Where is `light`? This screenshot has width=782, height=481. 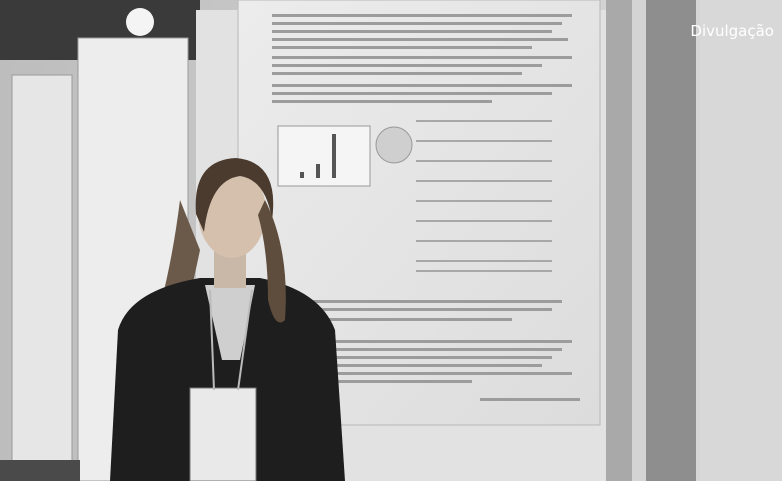 light is located at coordinates (140, 22).